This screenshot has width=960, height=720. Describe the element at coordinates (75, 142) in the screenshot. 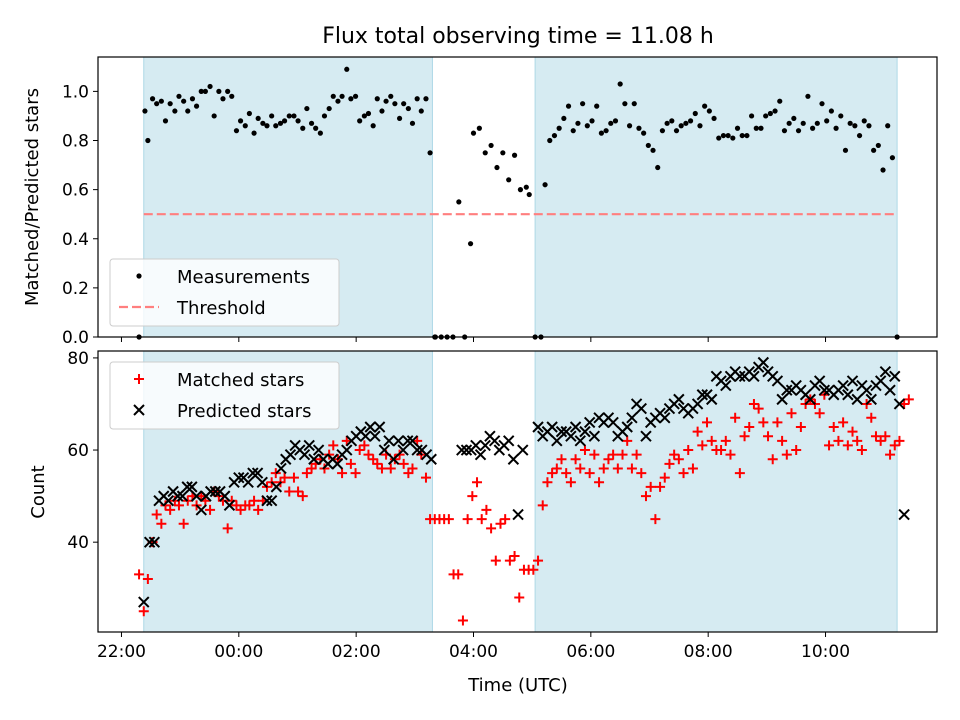

I see `top-y-tick-label: 0.8` at that location.